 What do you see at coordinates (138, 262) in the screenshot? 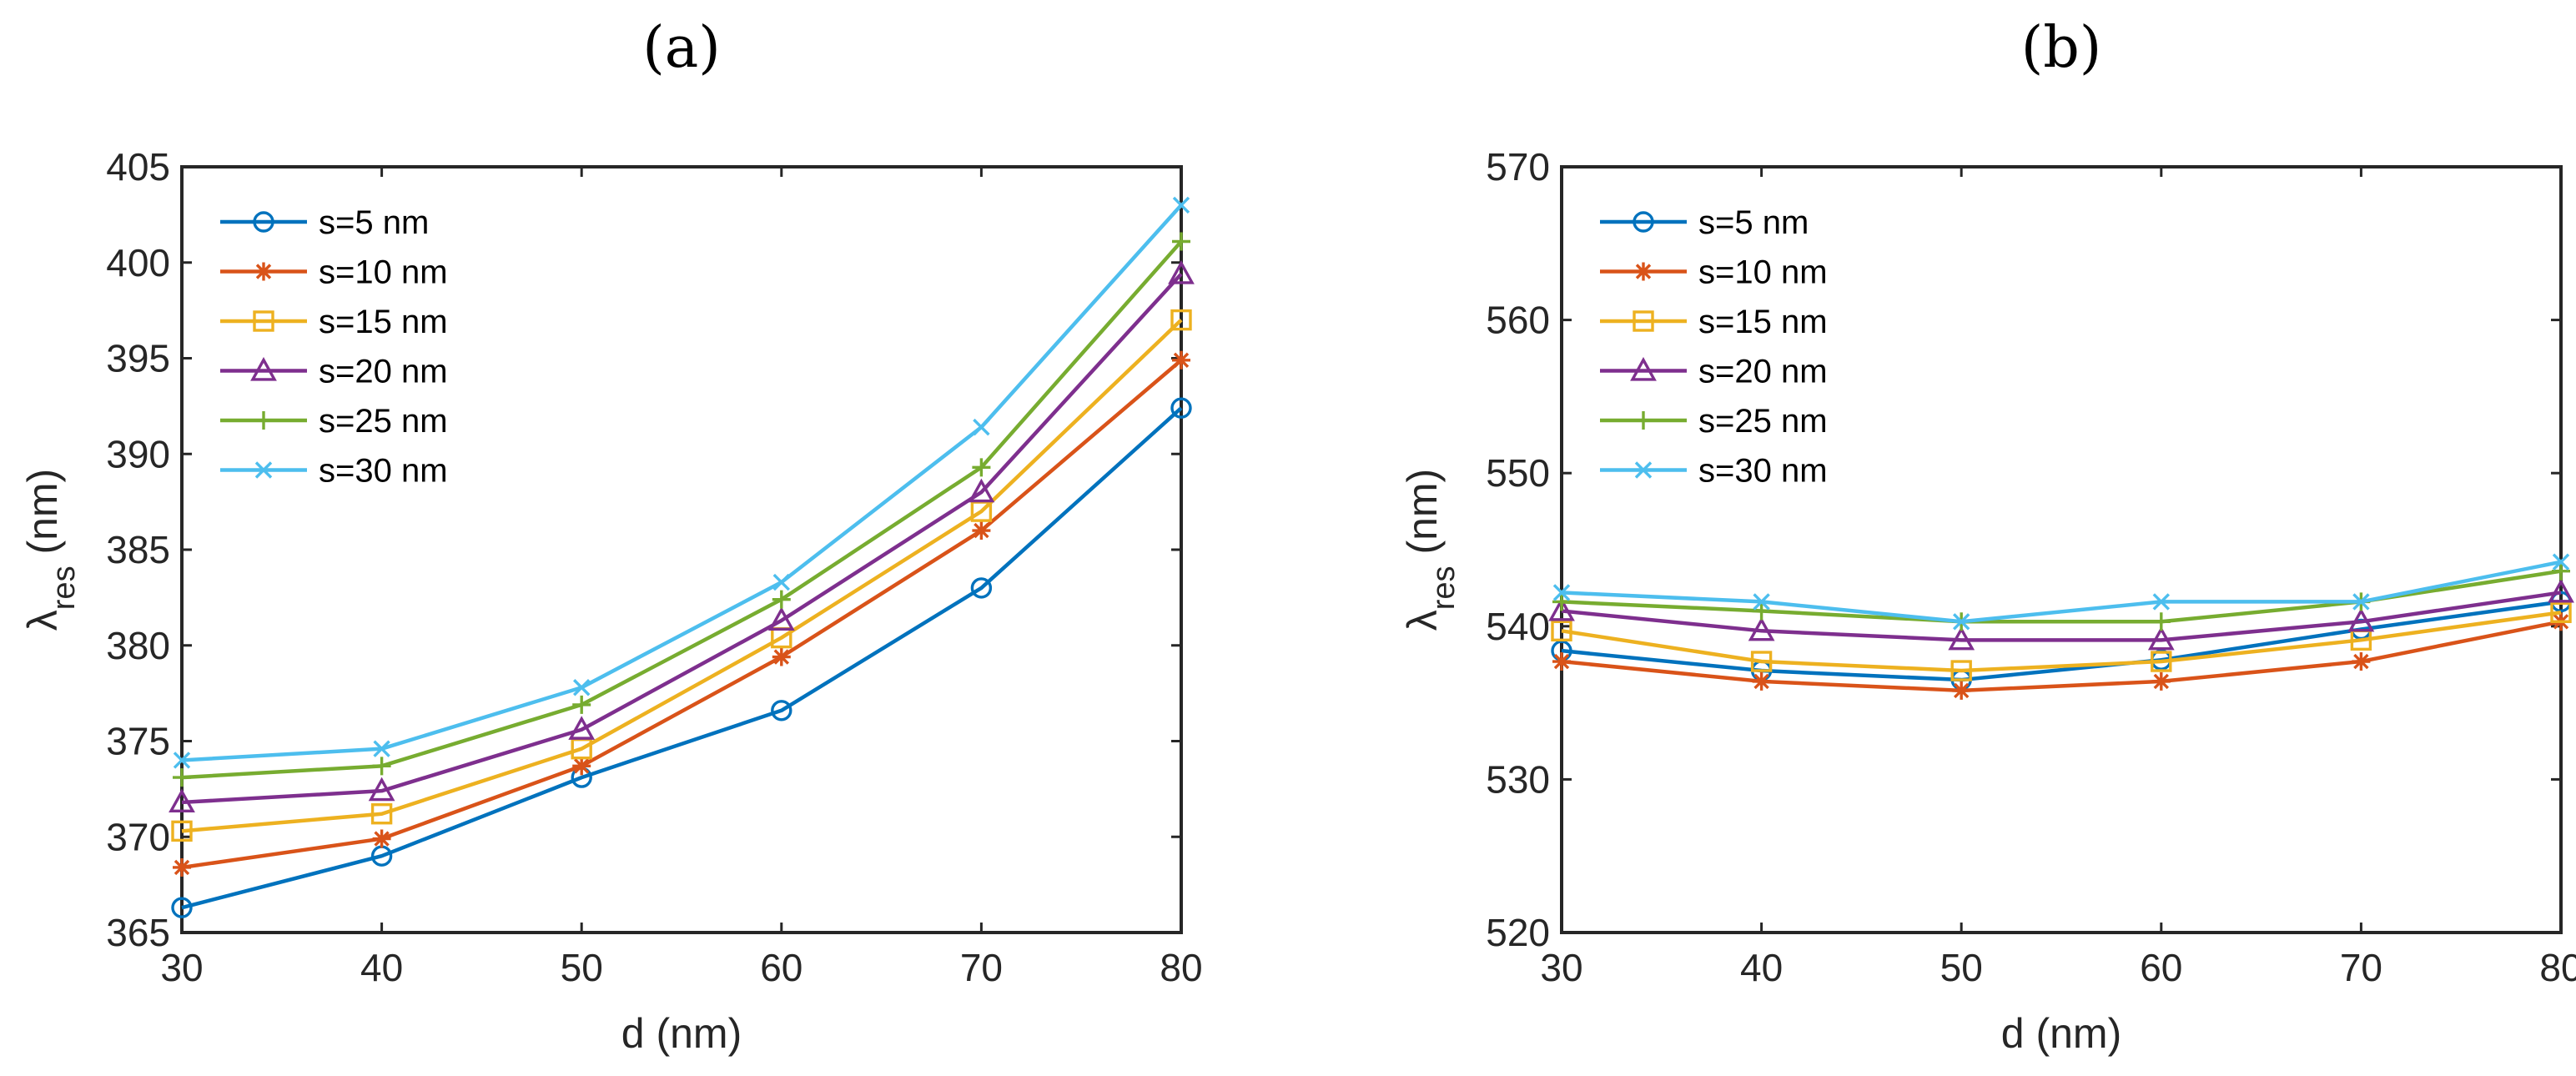
I see `y-tick-label: 400` at bounding box center [138, 262].